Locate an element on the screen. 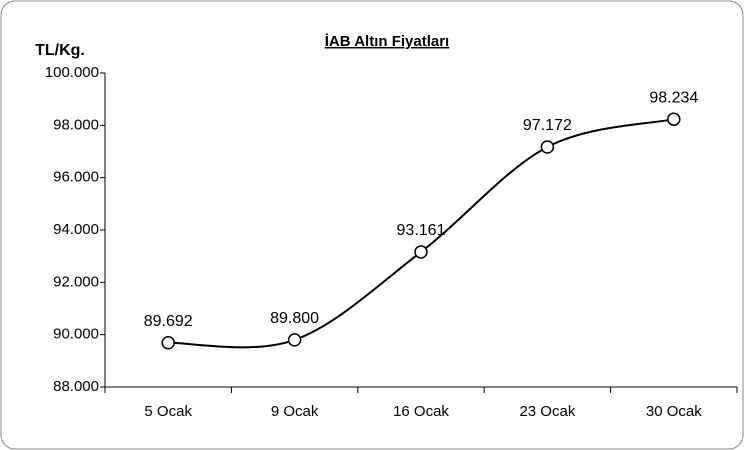 Image resolution: width=744 pixels, height=450 pixels. y-tick-label: 98.000 is located at coordinates (76, 124).